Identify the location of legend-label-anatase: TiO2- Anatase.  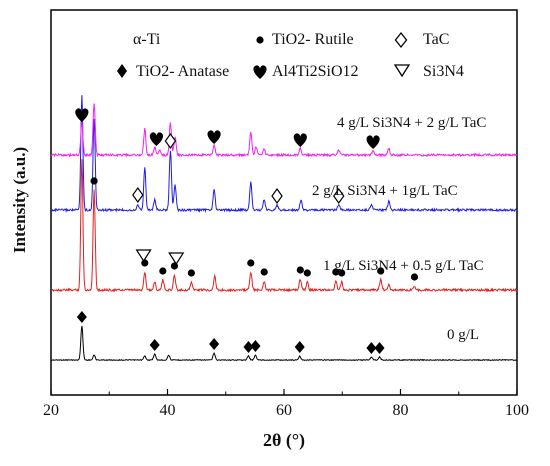
(182, 71).